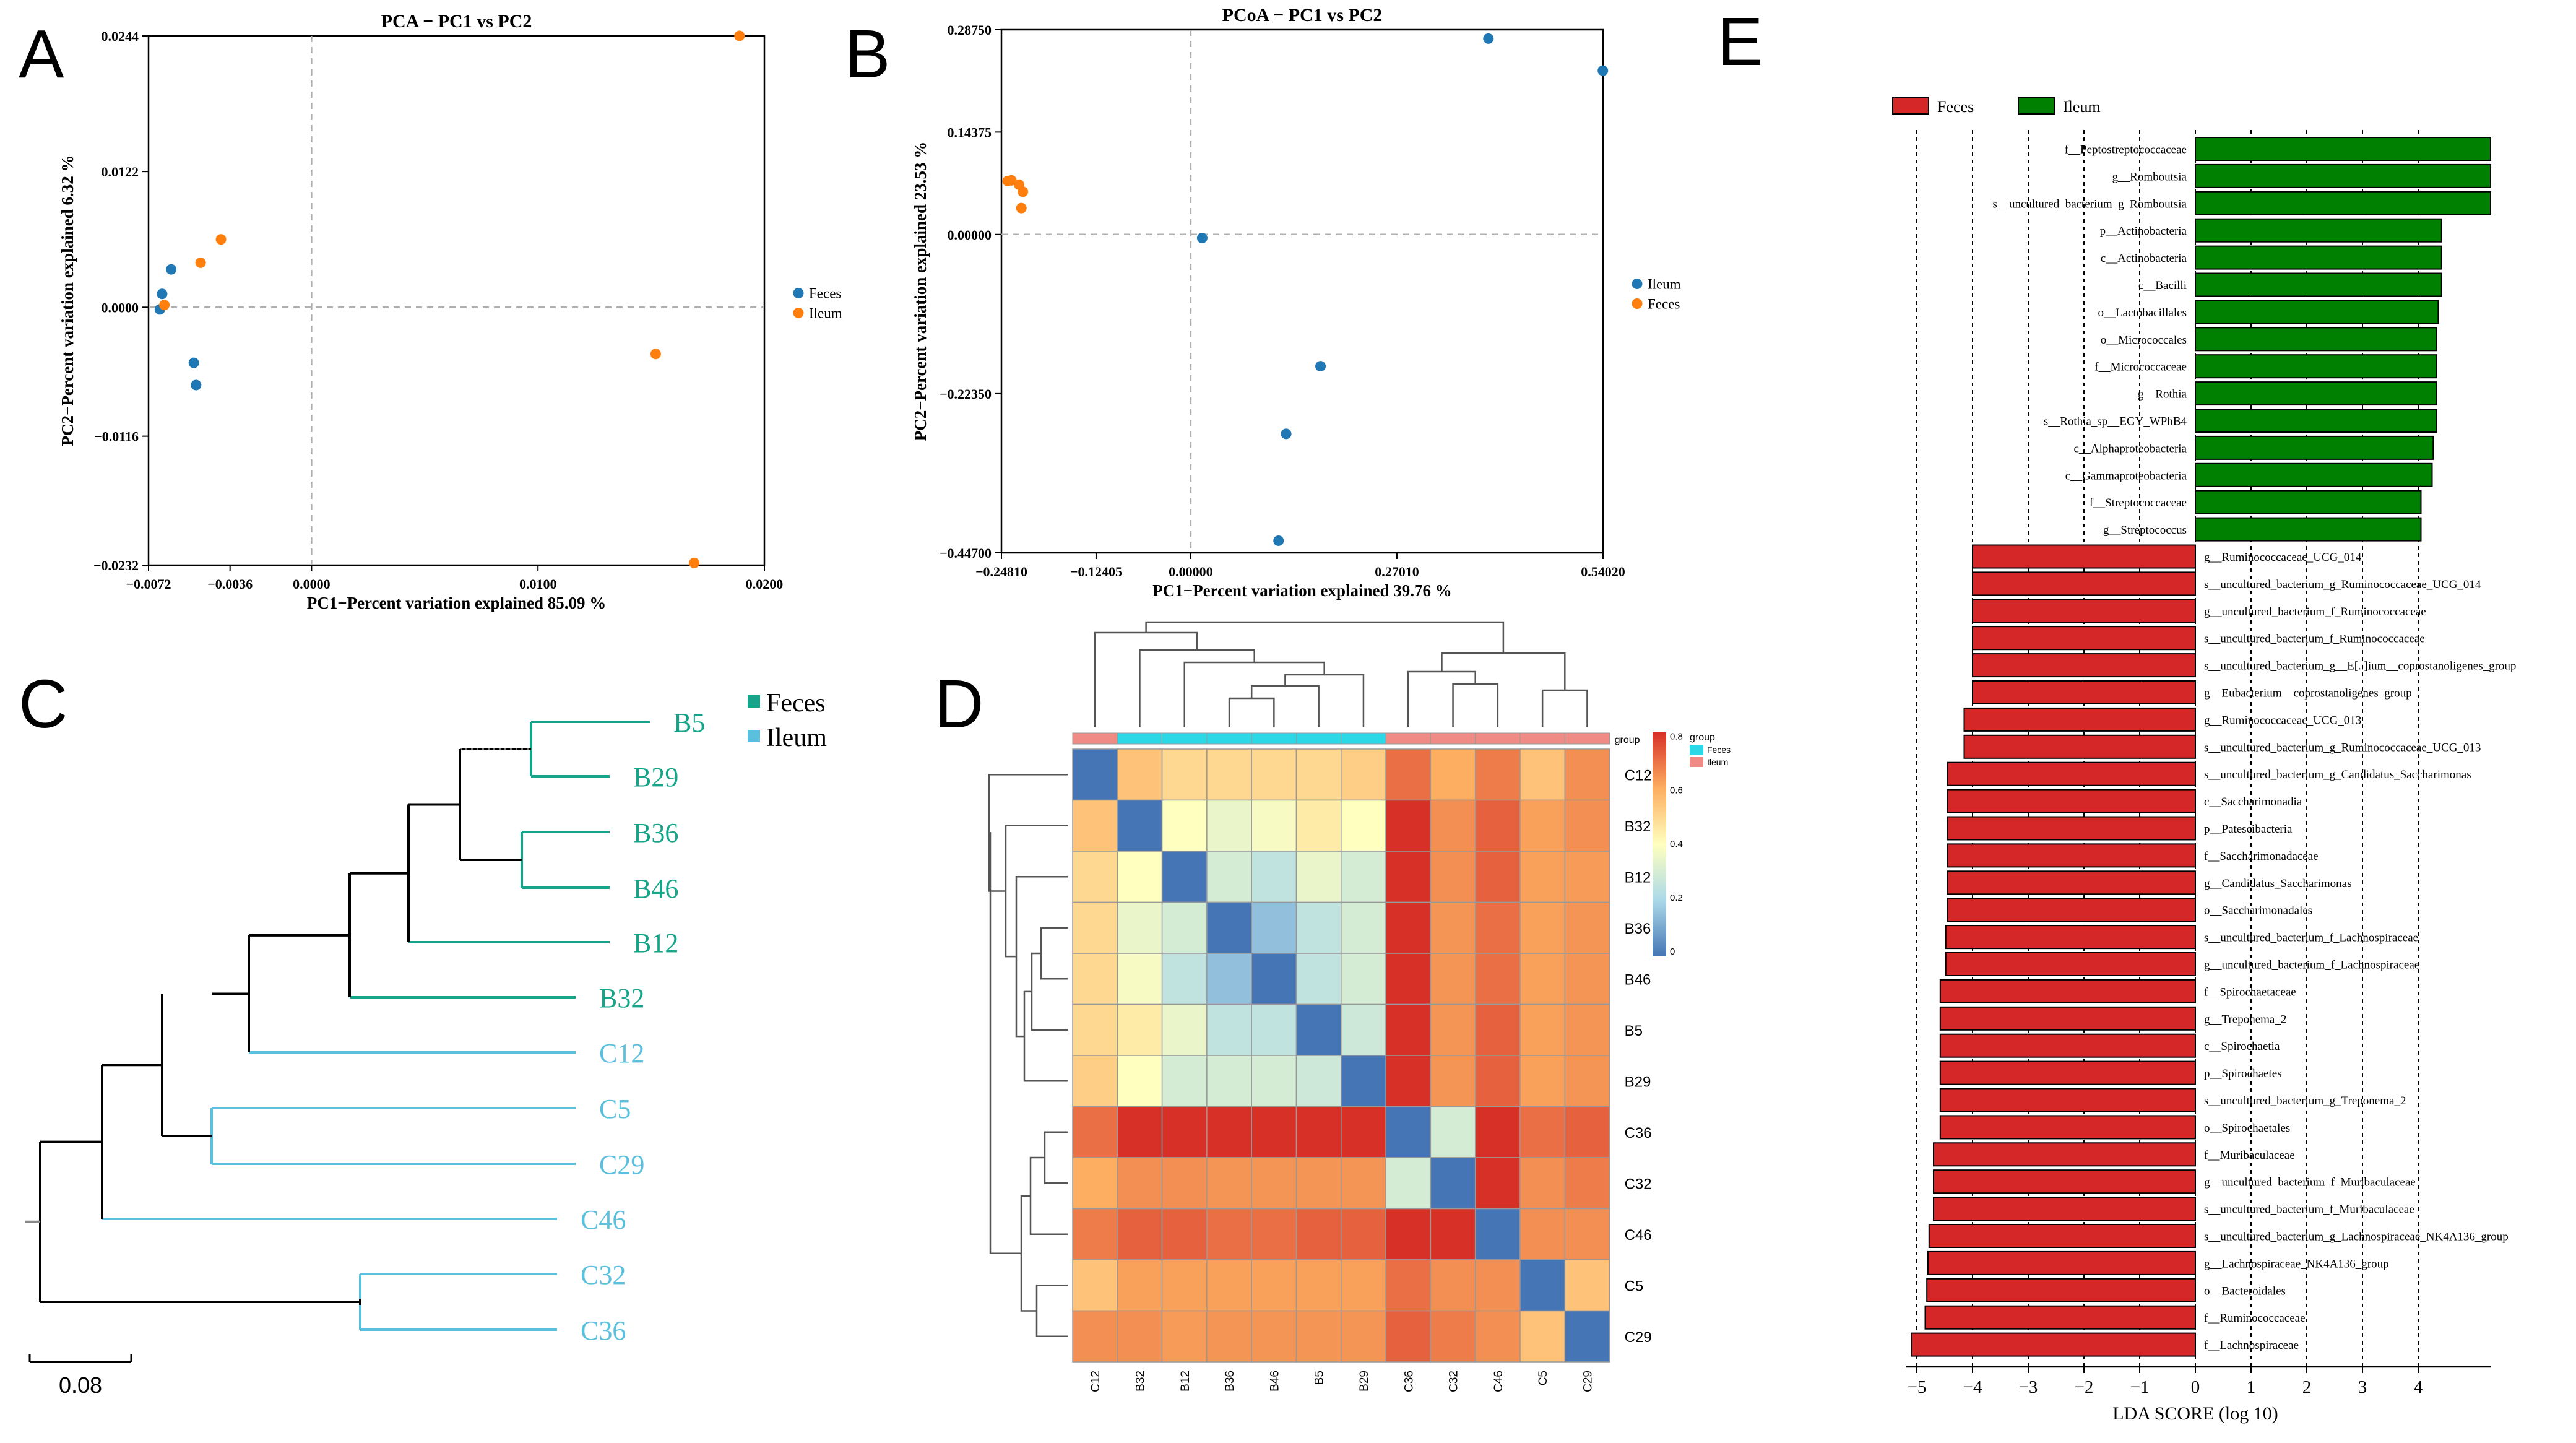 Image resolution: width=2576 pixels, height=1443 pixels. Describe the element at coordinates (1543, 1378) in the screenshot. I see `heatmap-column-label: C5` at that location.